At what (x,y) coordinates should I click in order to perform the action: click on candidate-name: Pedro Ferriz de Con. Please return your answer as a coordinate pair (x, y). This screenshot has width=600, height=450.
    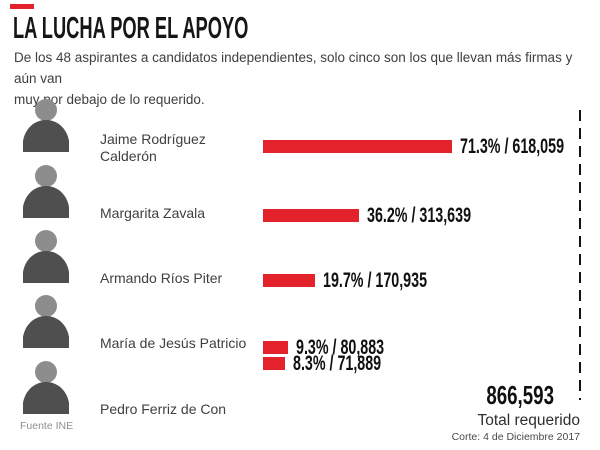
    Looking at the image, I should click on (163, 409).